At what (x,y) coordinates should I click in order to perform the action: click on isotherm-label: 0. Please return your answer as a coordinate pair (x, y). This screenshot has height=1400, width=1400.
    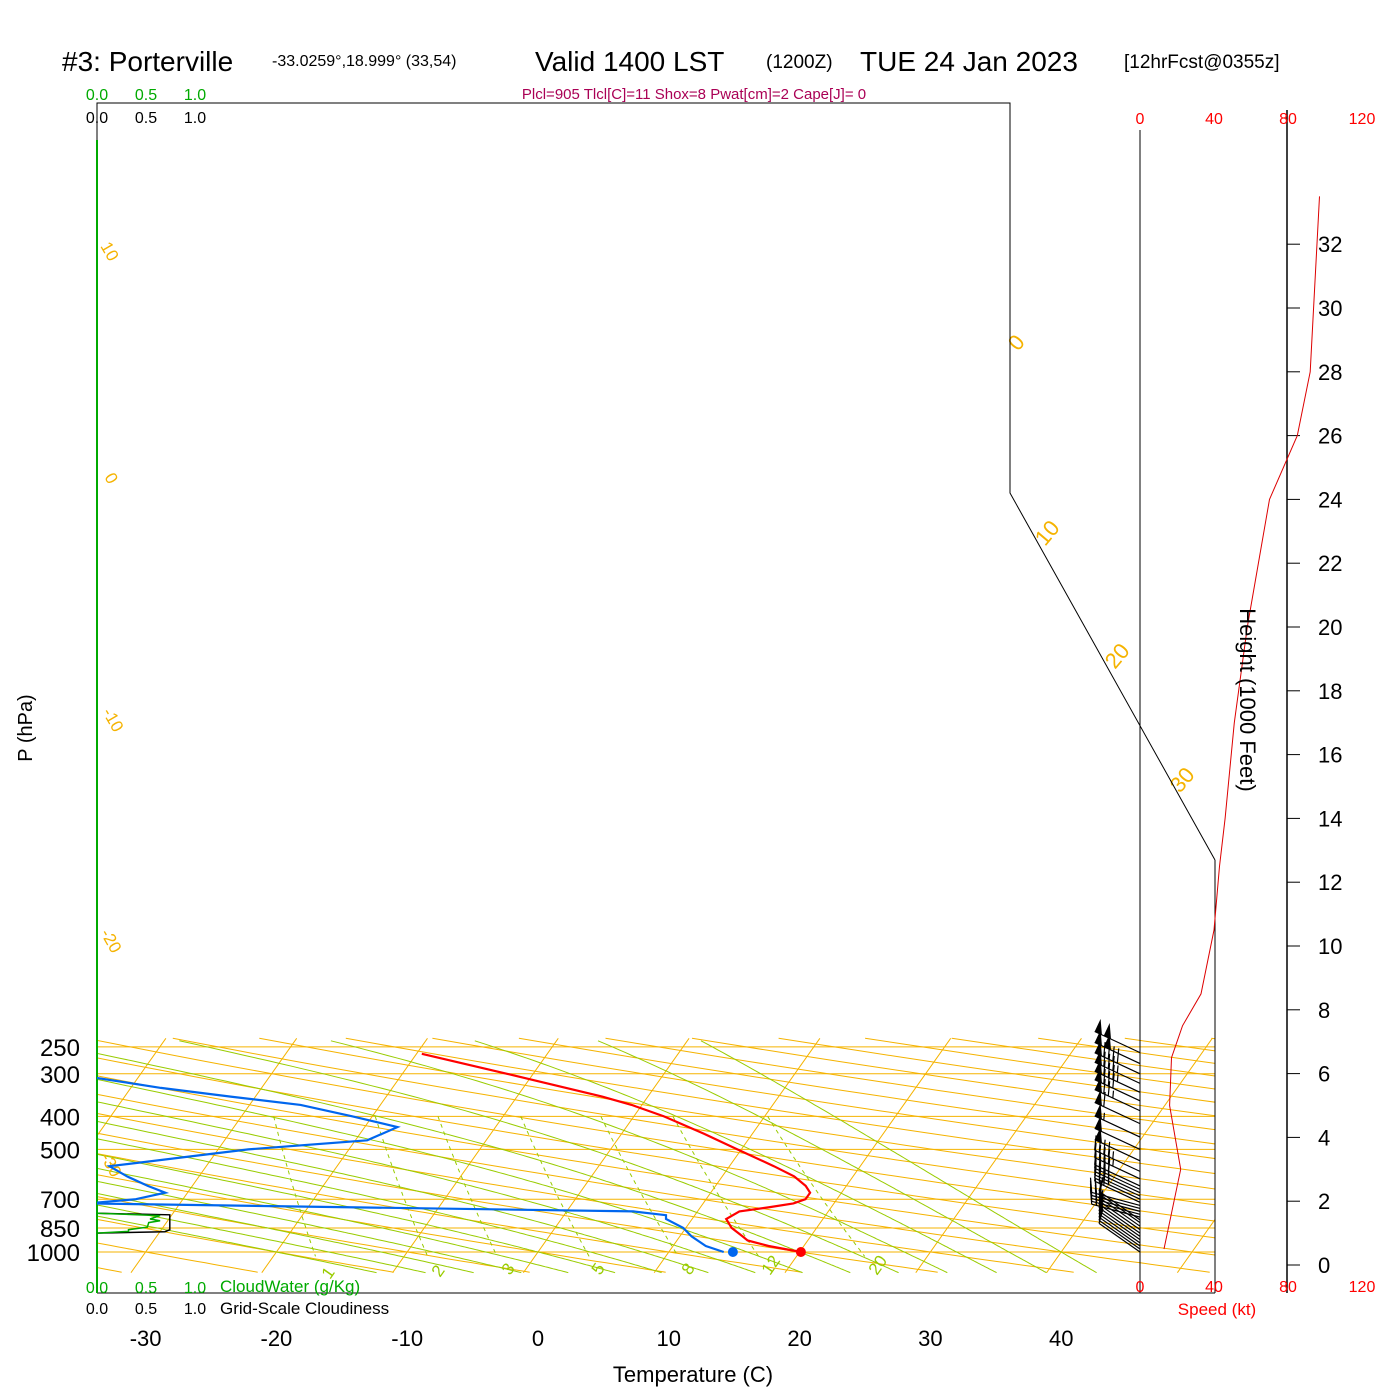
    Looking at the image, I should click on (1016, 342).